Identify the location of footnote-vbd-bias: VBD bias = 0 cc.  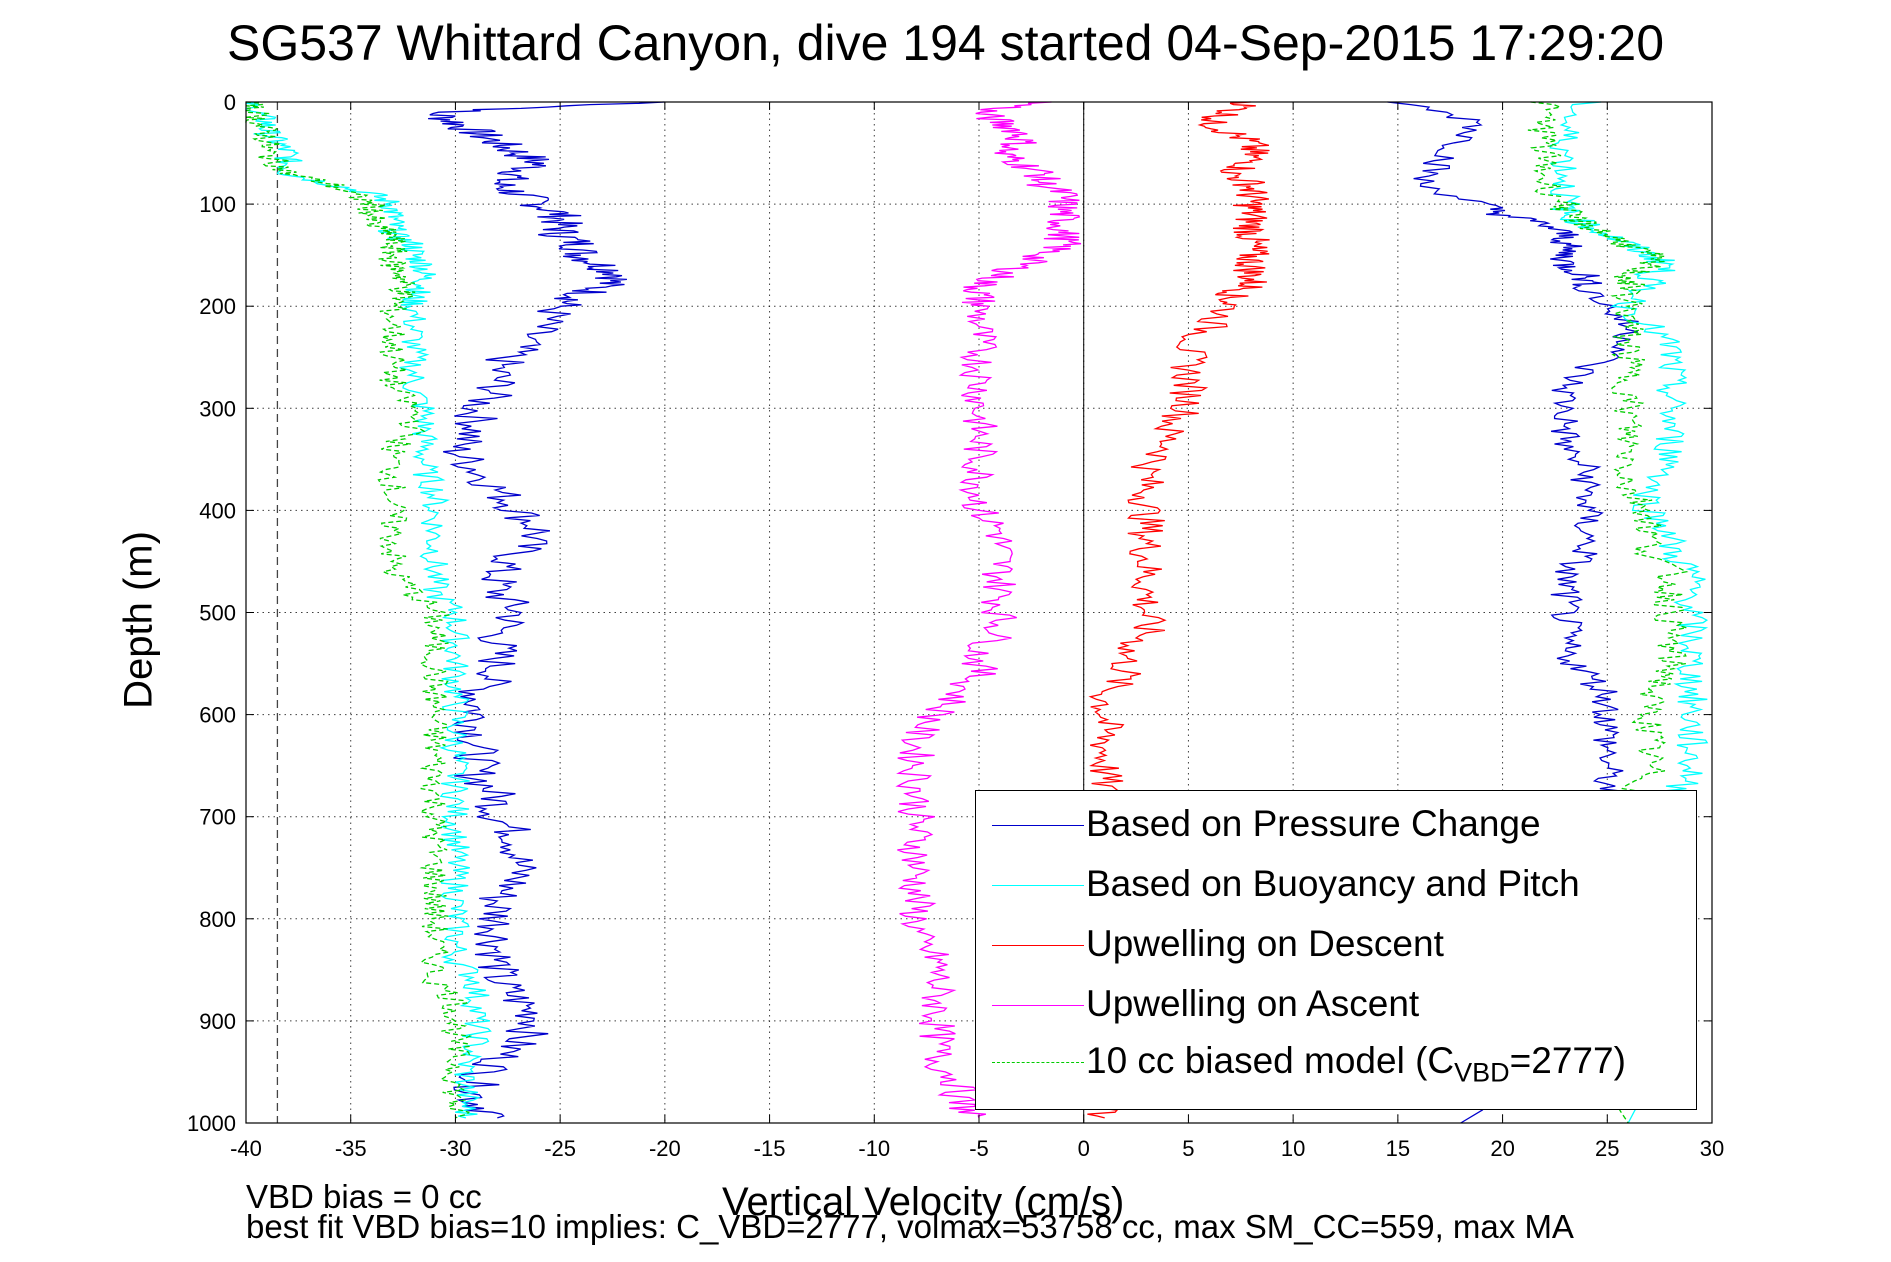
(364, 1196).